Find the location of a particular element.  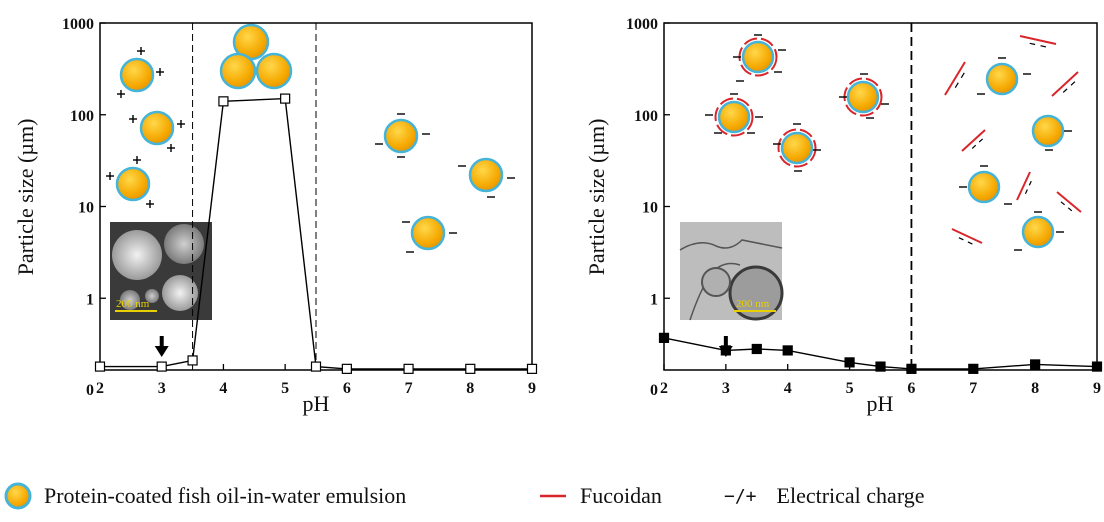

x-tick-label: 9 is located at coordinates (1097, 388).